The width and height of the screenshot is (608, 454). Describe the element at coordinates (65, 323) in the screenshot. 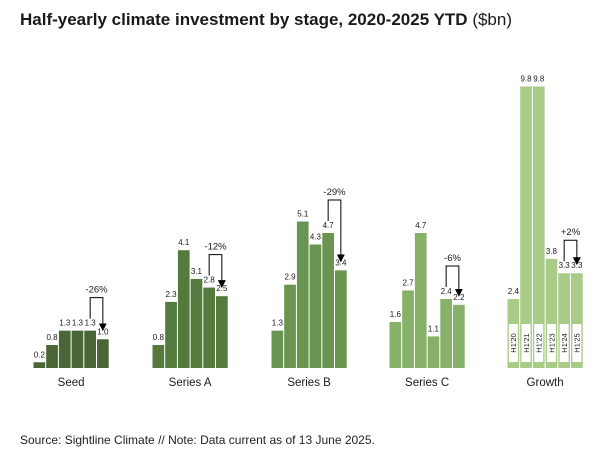

I see `value-label-seed-3: 1.3` at that location.